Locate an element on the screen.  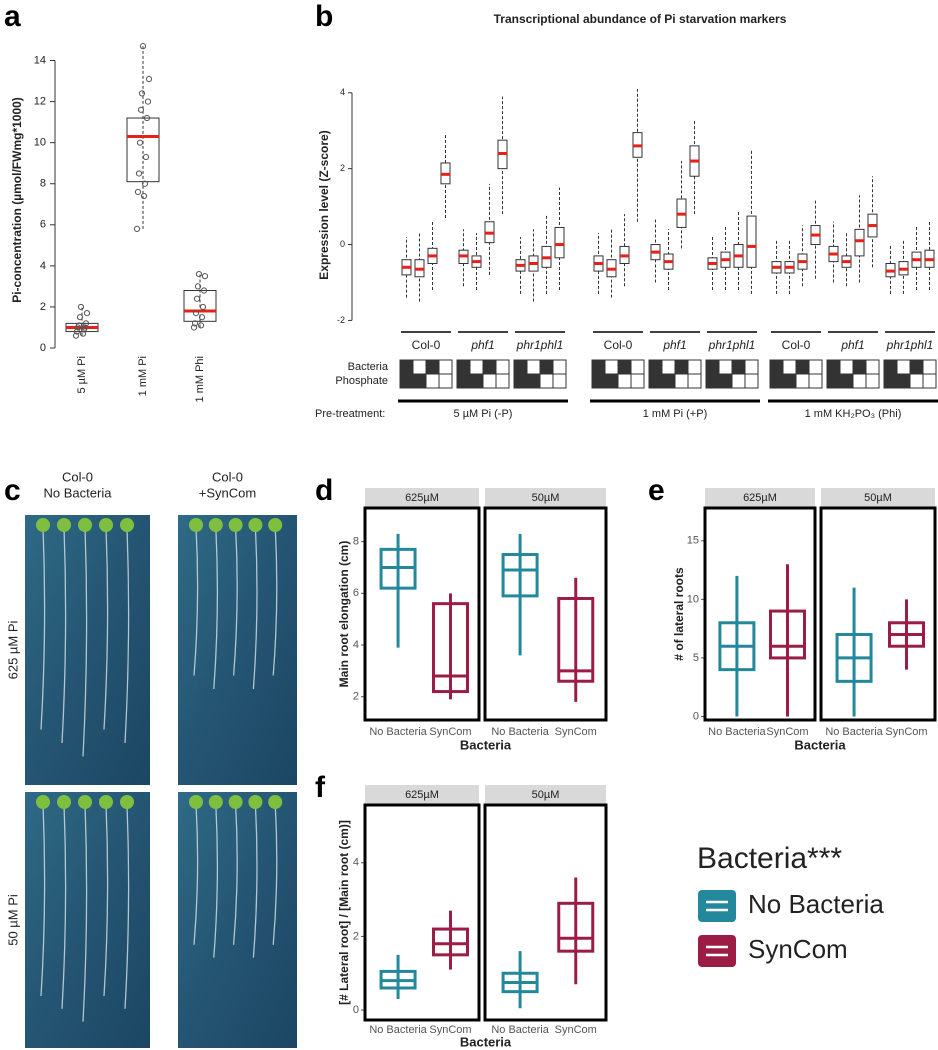
panel-letter: b is located at coordinates (324, 16).